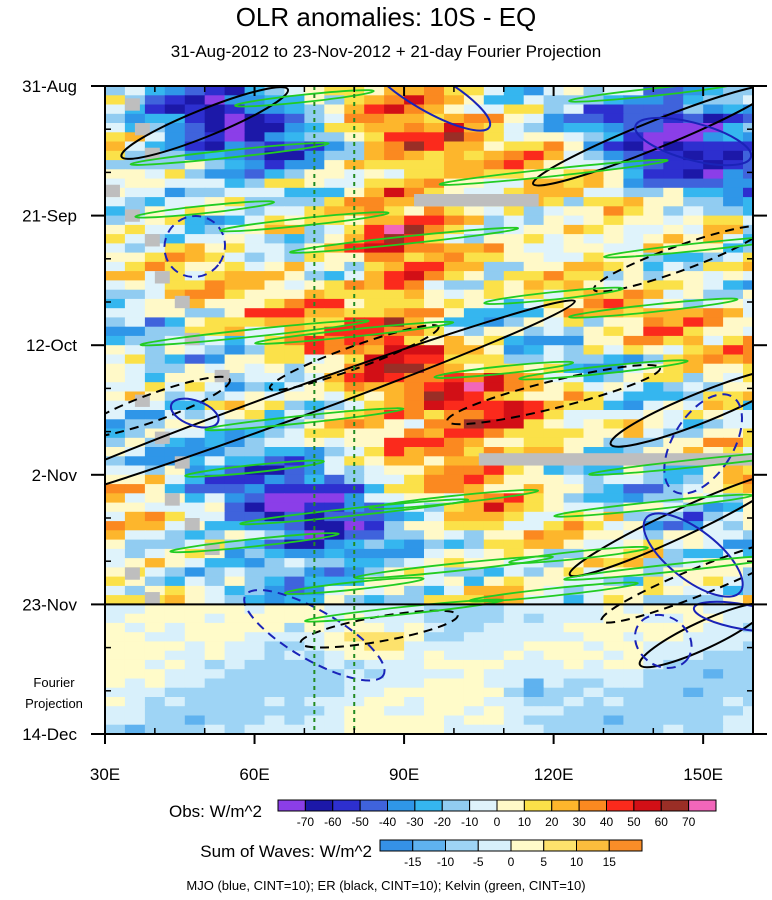 The width and height of the screenshot is (772, 900). What do you see at coordinates (497, 822) in the screenshot?
I see `colorbar-tick-label: 0` at bounding box center [497, 822].